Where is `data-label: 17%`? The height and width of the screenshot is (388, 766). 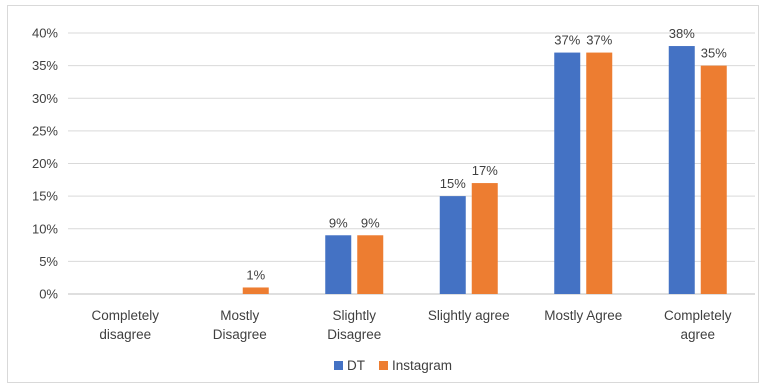 data-label: 17% is located at coordinates (485, 170).